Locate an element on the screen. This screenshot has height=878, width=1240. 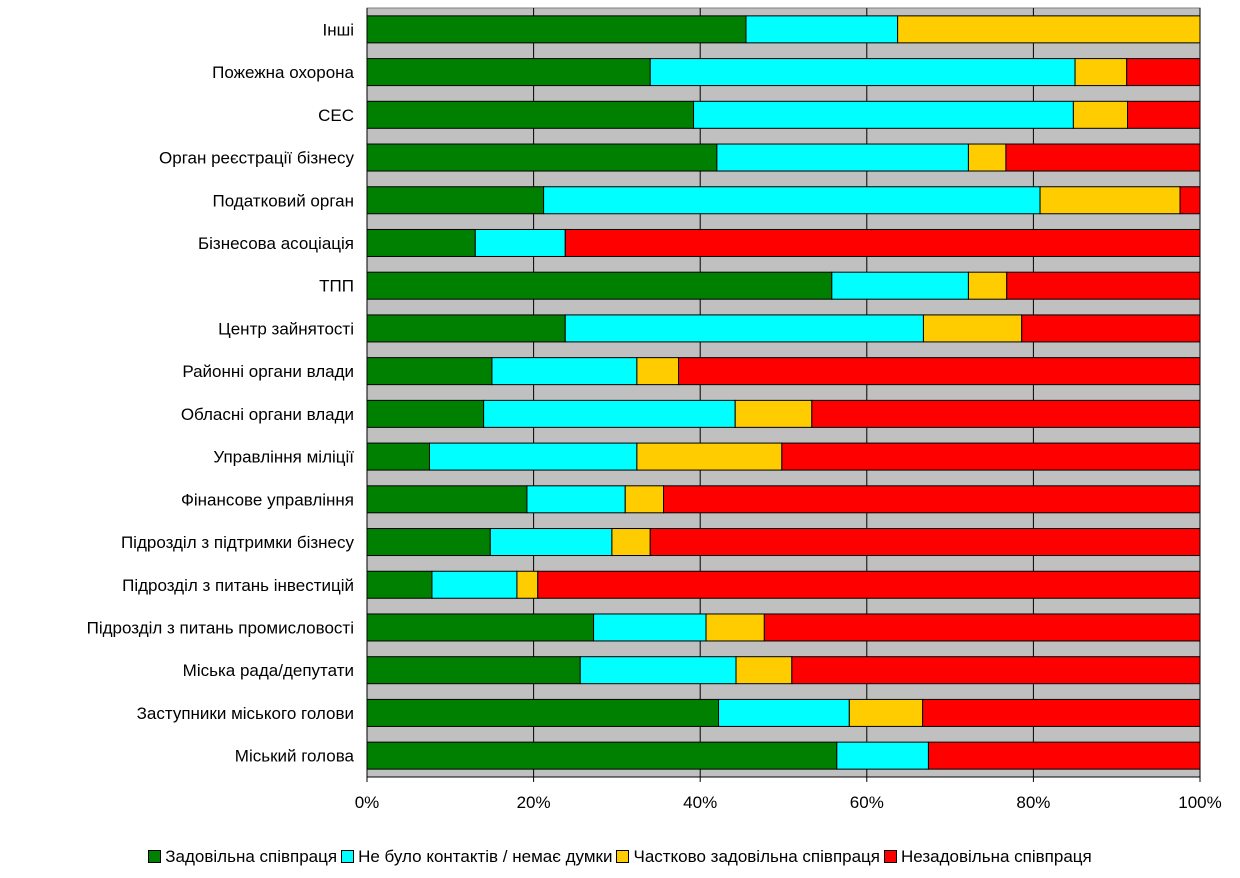
category-label: СЕС is located at coordinates (336, 115).